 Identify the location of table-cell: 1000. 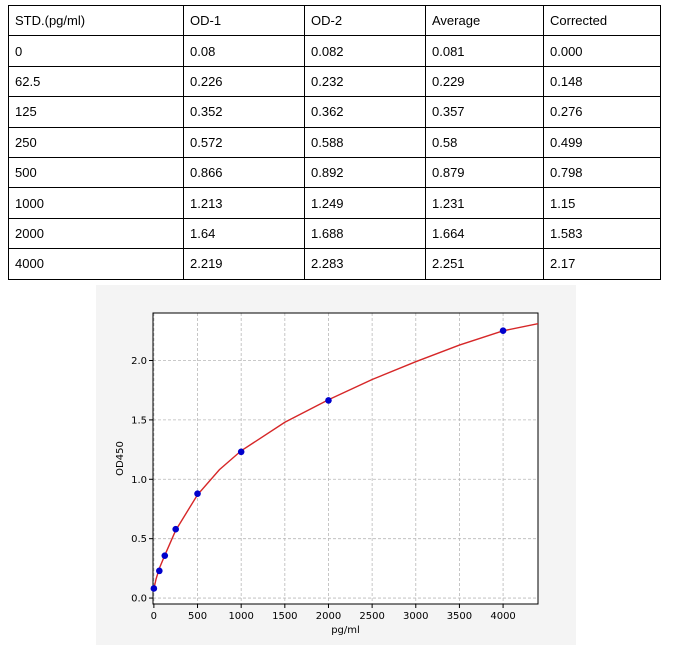
(96, 203).